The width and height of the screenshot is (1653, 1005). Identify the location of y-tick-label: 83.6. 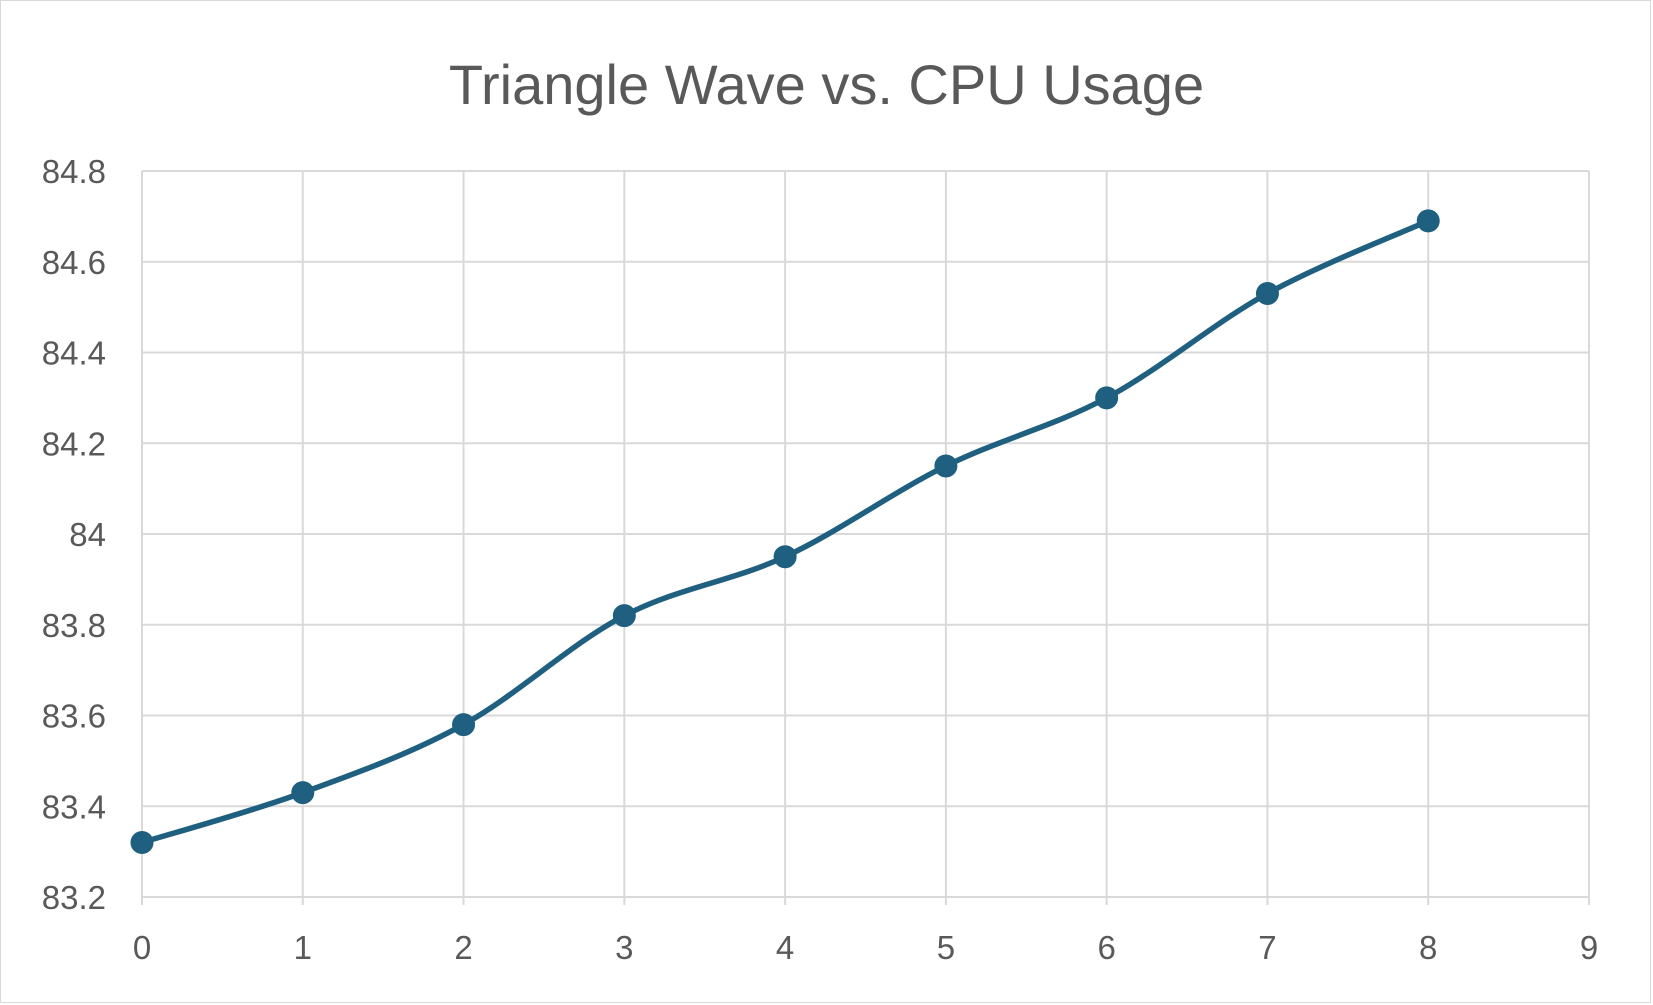
(74, 716).